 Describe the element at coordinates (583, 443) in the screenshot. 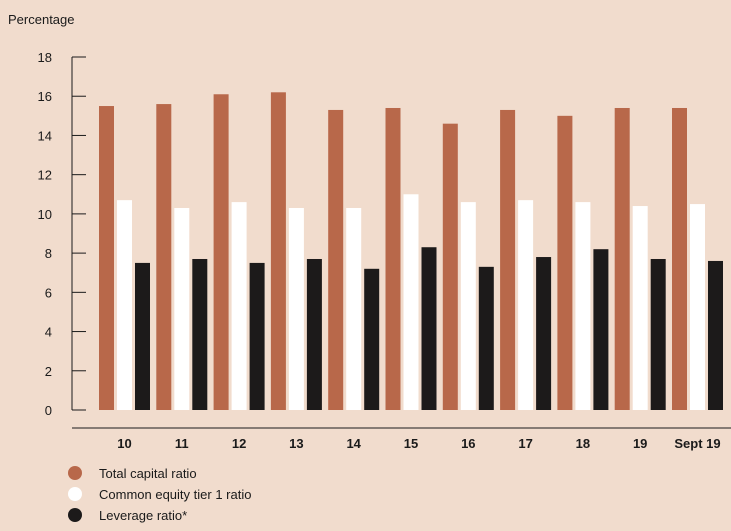

I see `x-tick-label: 18` at that location.